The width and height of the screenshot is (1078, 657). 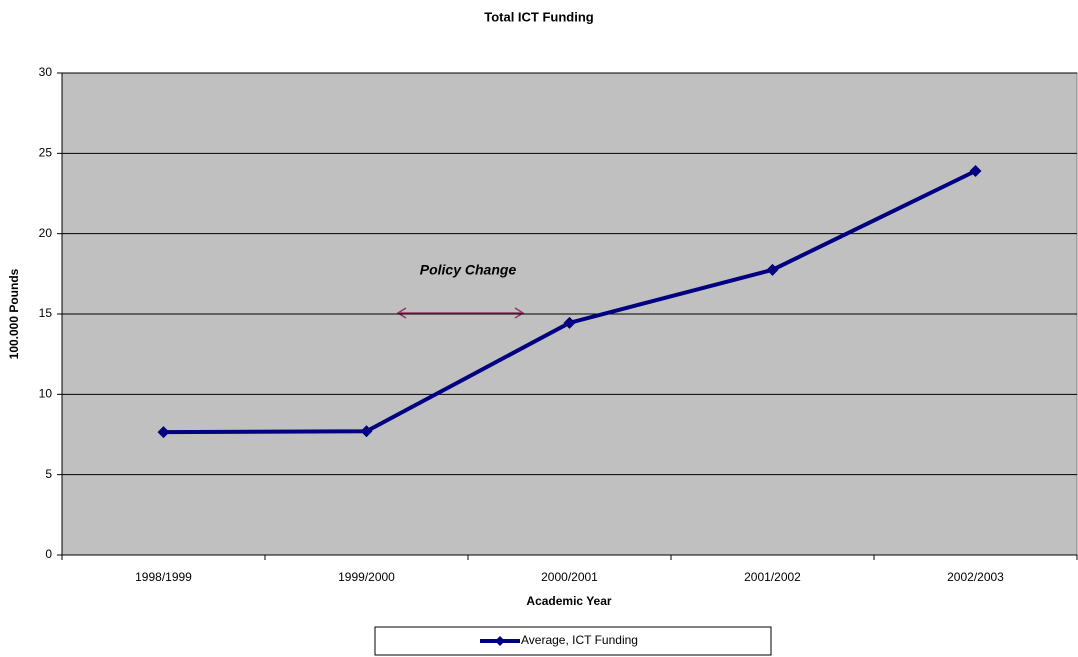 I want to click on y-axis-title: 100.000 Pounds, so click(x=14, y=313).